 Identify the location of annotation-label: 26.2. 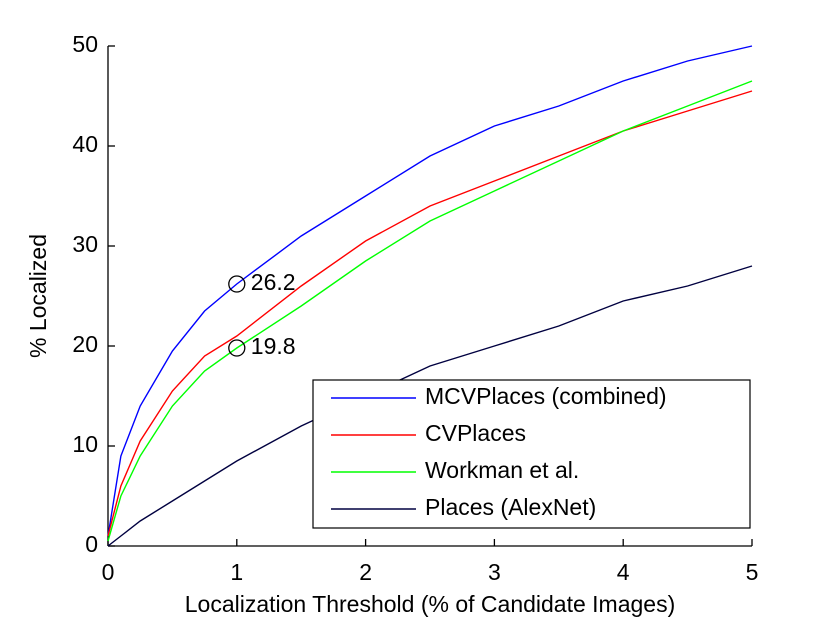
(273, 282).